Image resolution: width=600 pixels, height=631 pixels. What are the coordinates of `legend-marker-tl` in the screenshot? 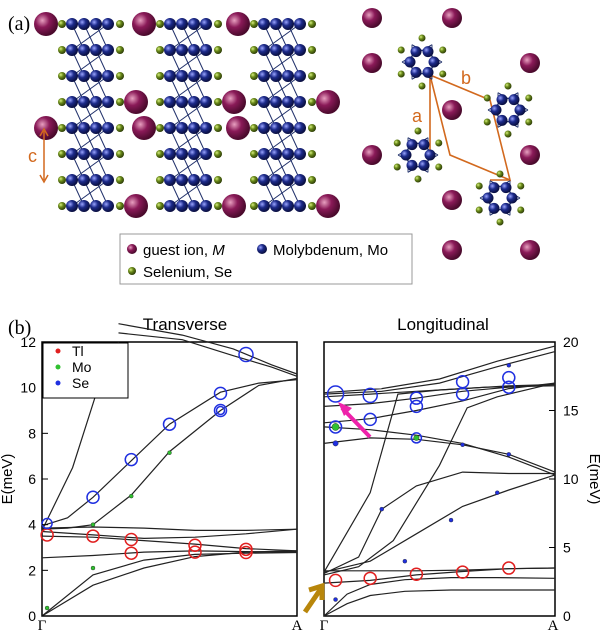 It's located at (58, 351).